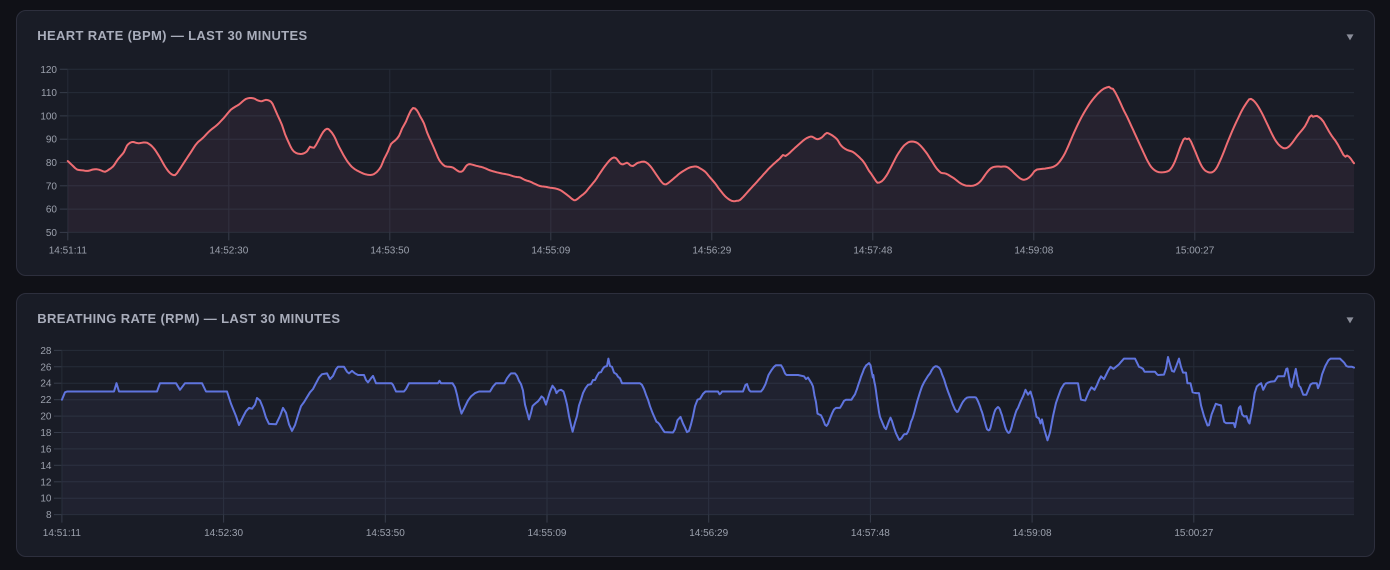 This screenshot has height=570, width=1390. What do you see at coordinates (52, 186) in the screenshot?
I see `svg-text: 70` at bounding box center [52, 186].